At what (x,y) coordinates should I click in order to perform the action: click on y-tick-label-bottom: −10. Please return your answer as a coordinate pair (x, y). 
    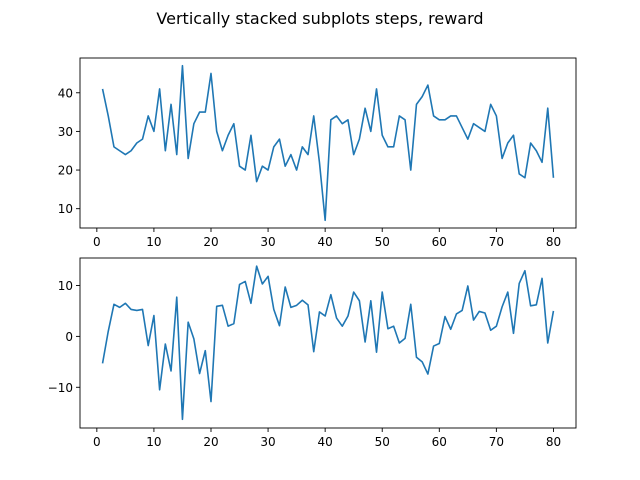
    Looking at the image, I should click on (60, 388).